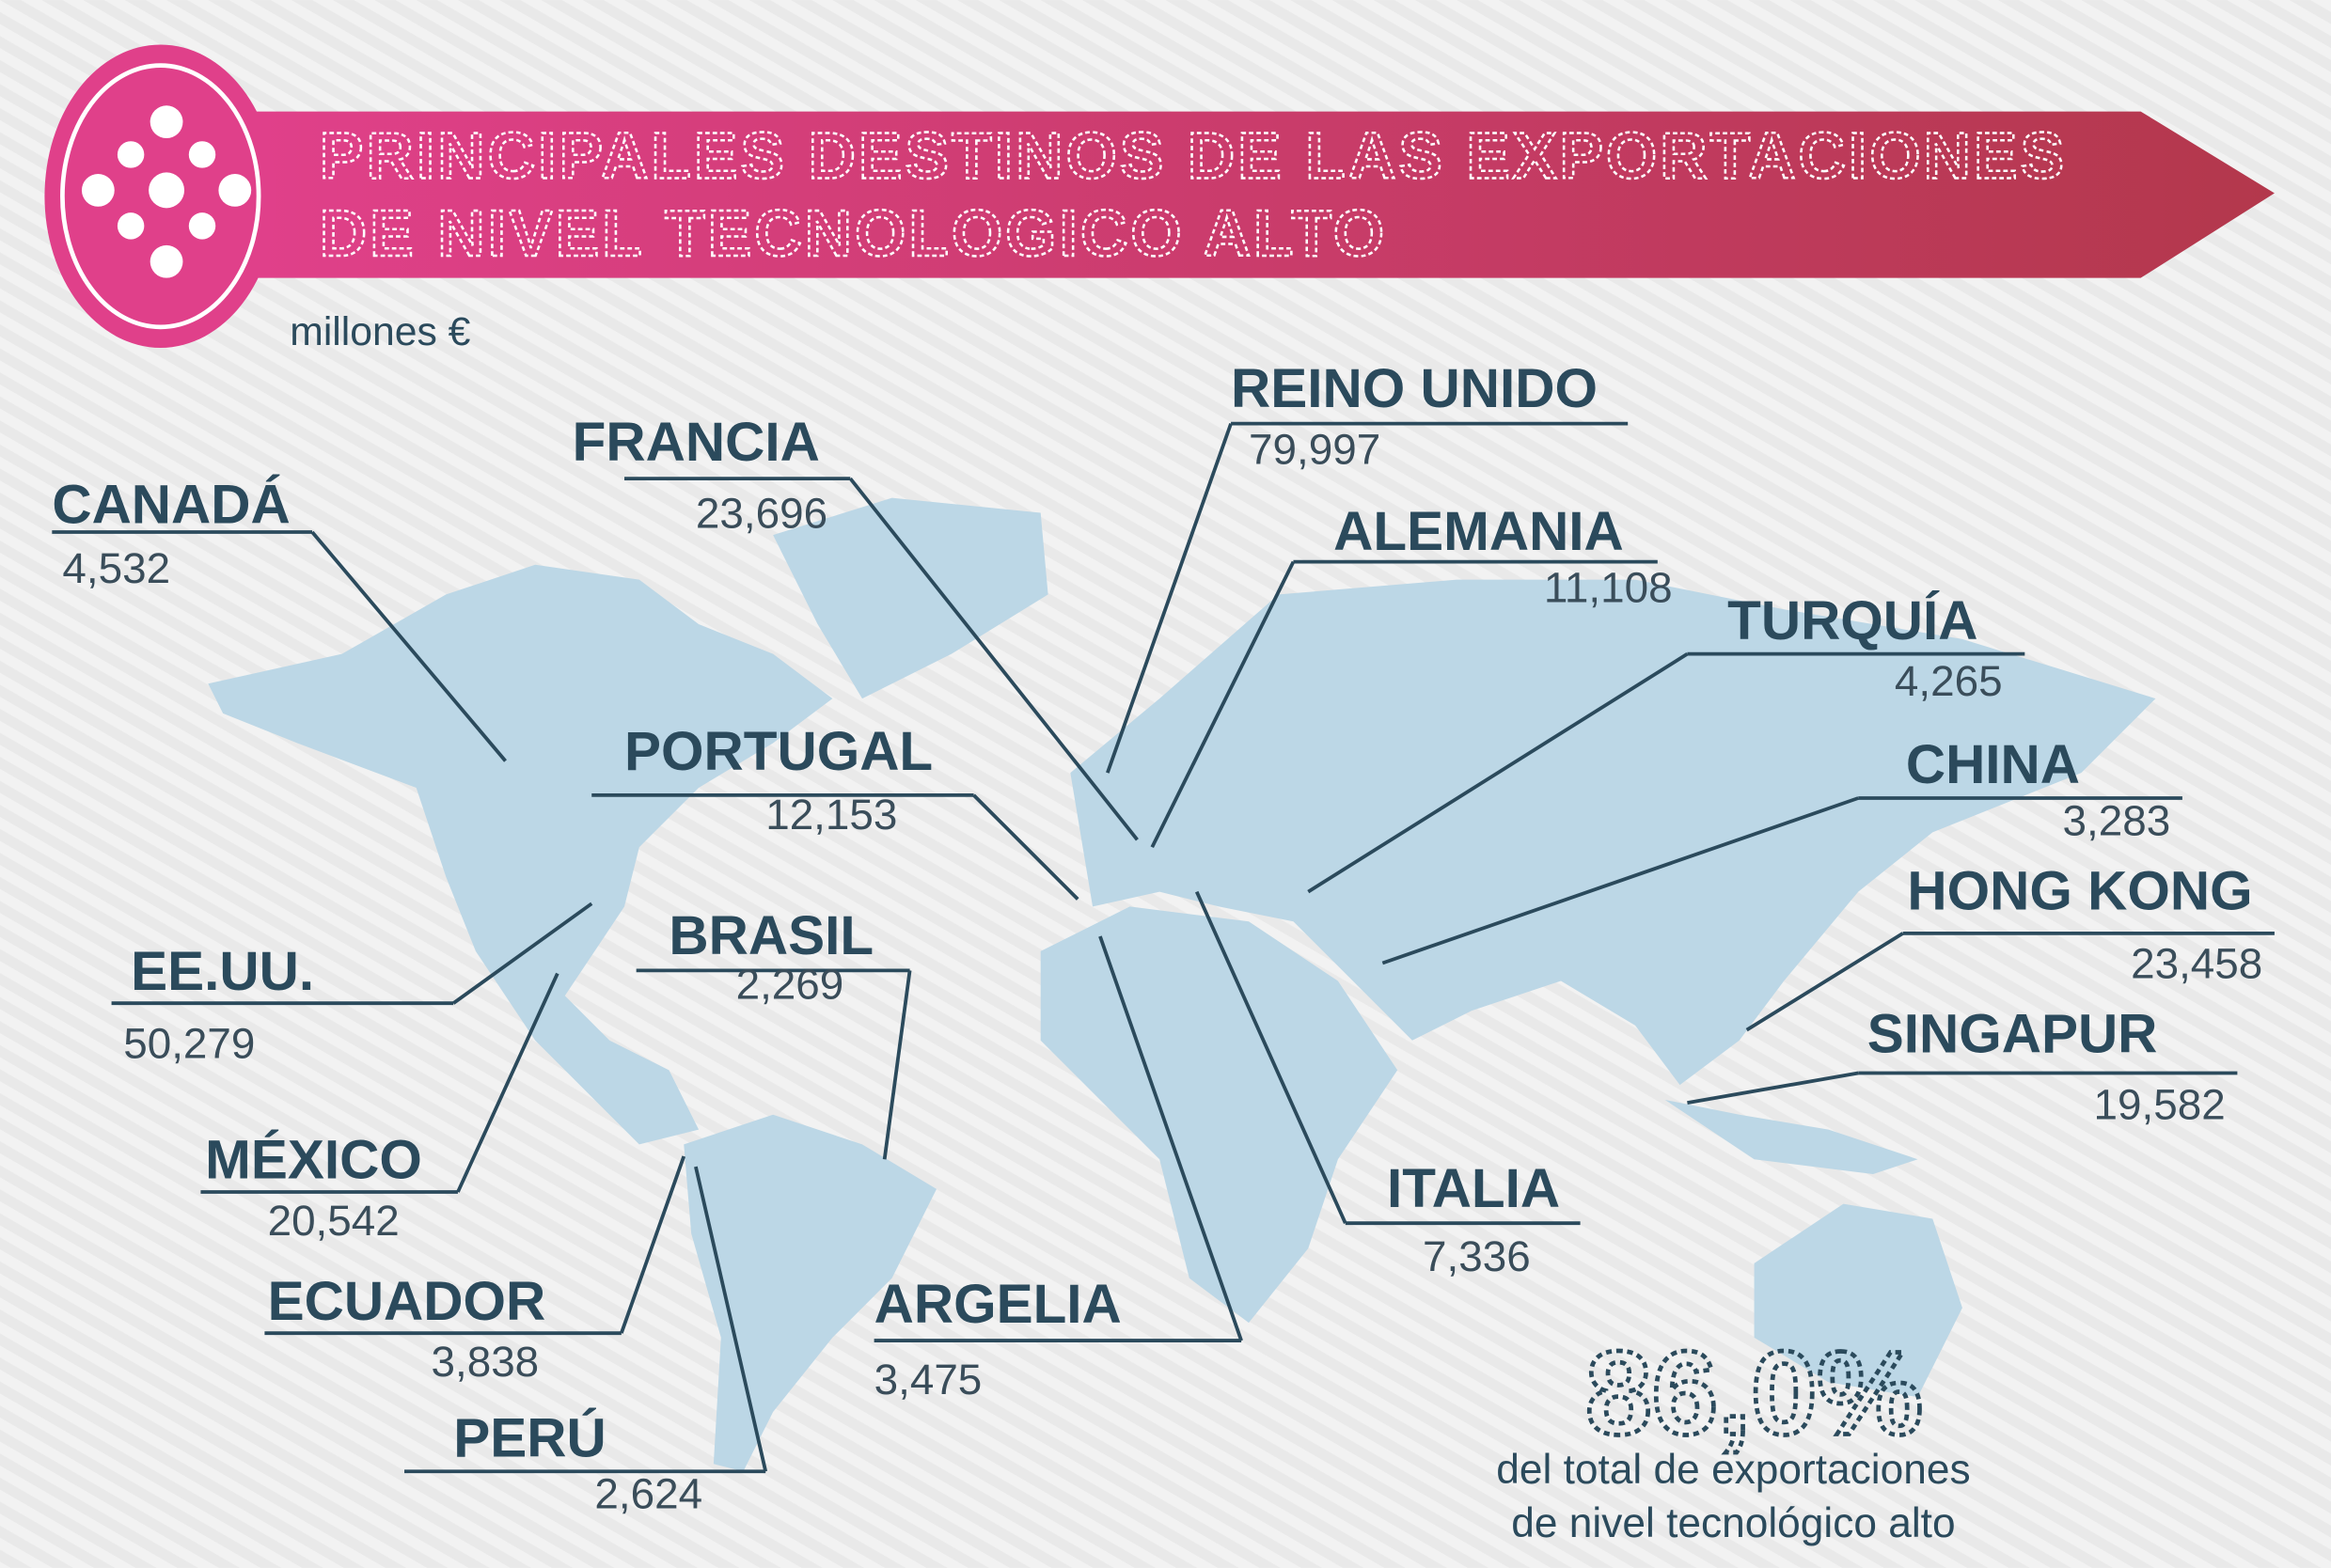 The image size is (2331, 1568). Describe the element at coordinates (116, 568) in the screenshot. I see `country-value: 4,532` at that location.